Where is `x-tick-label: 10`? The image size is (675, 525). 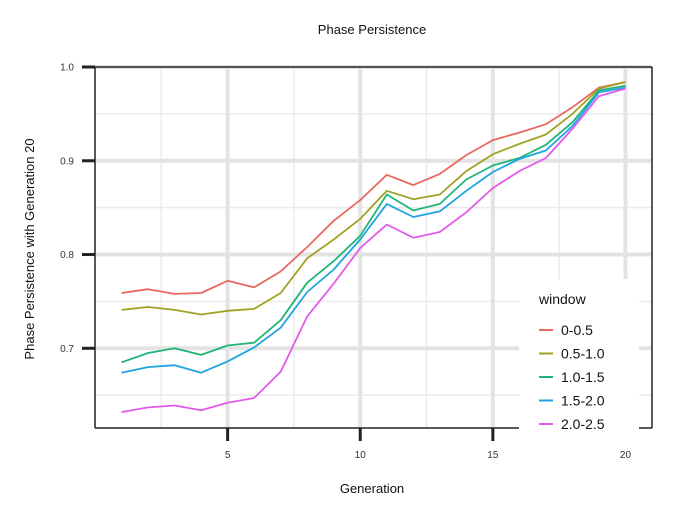 x-tick-label: 10 is located at coordinates (361, 455).